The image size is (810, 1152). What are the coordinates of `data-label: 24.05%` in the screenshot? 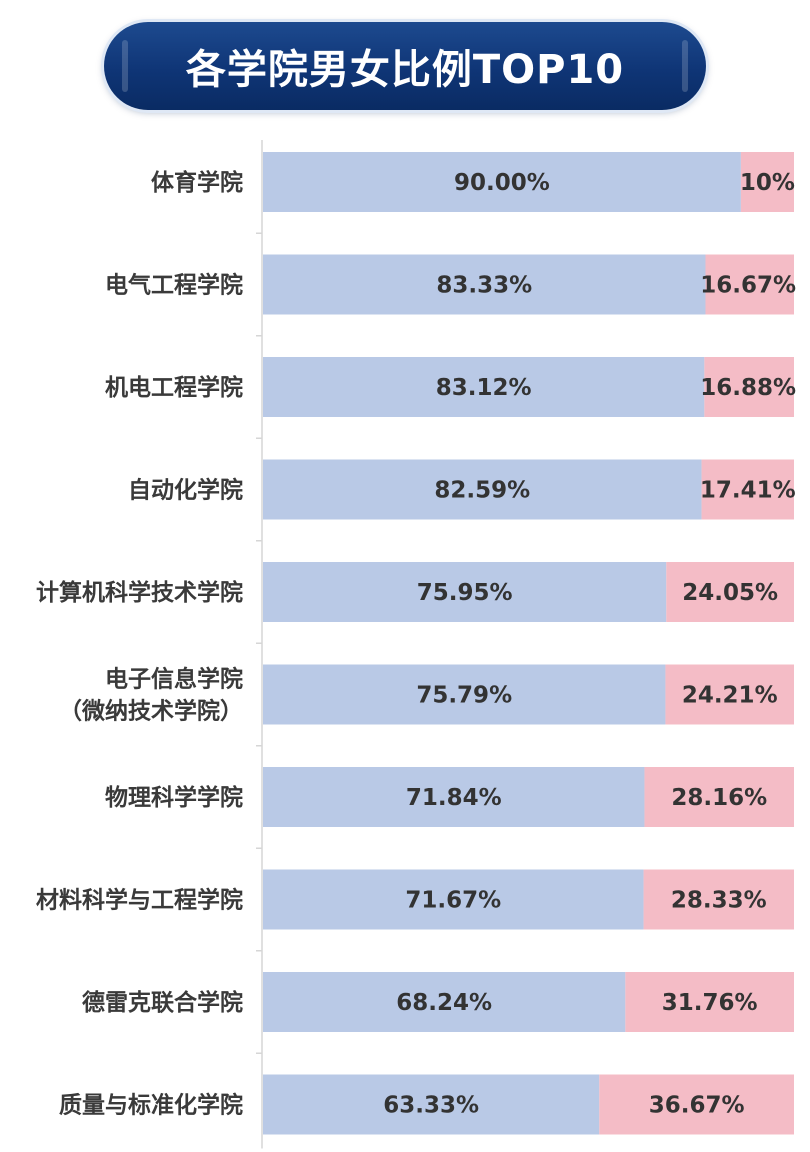 It's located at (730, 593).